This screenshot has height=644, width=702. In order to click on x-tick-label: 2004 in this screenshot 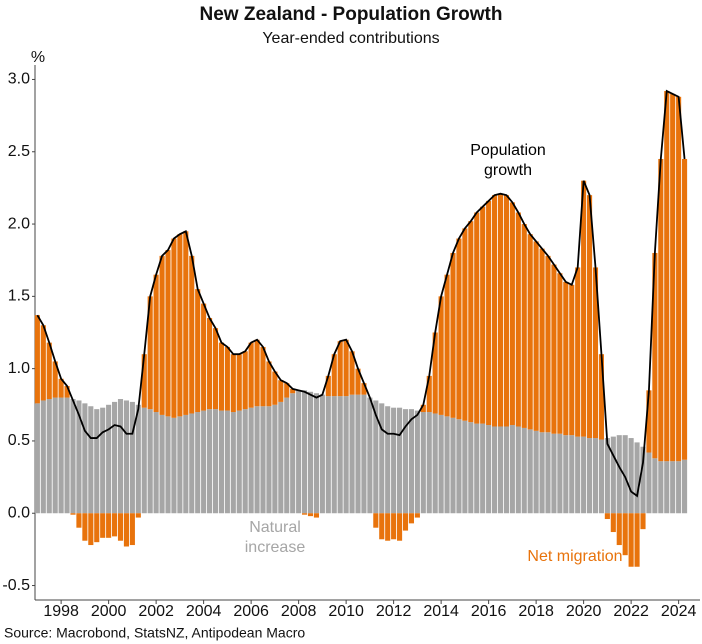, I will do `click(204, 611)`.